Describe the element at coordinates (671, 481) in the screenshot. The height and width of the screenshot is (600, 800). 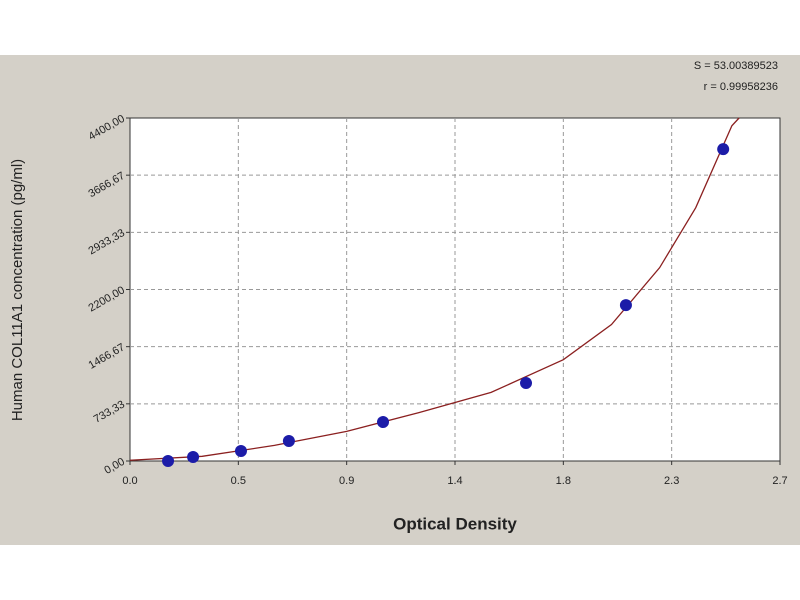
I see `x-tick-label: 2.3` at that location.